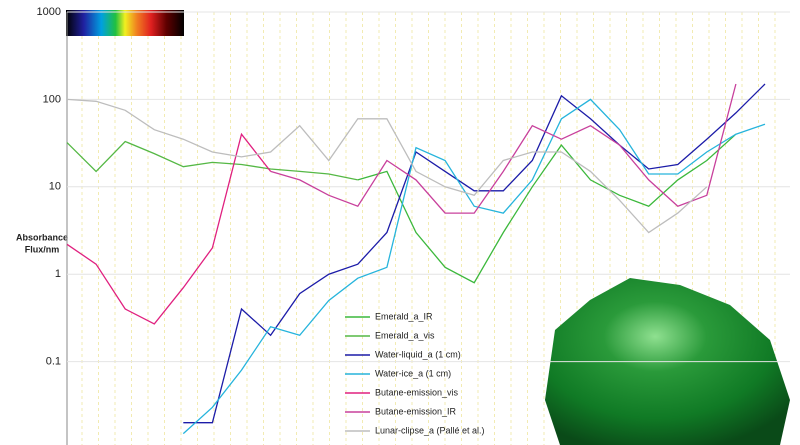 The image size is (800, 445). What do you see at coordinates (125, 23) in the screenshot?
I see `spectrum-colorbar` at bounding box center [125, 23].